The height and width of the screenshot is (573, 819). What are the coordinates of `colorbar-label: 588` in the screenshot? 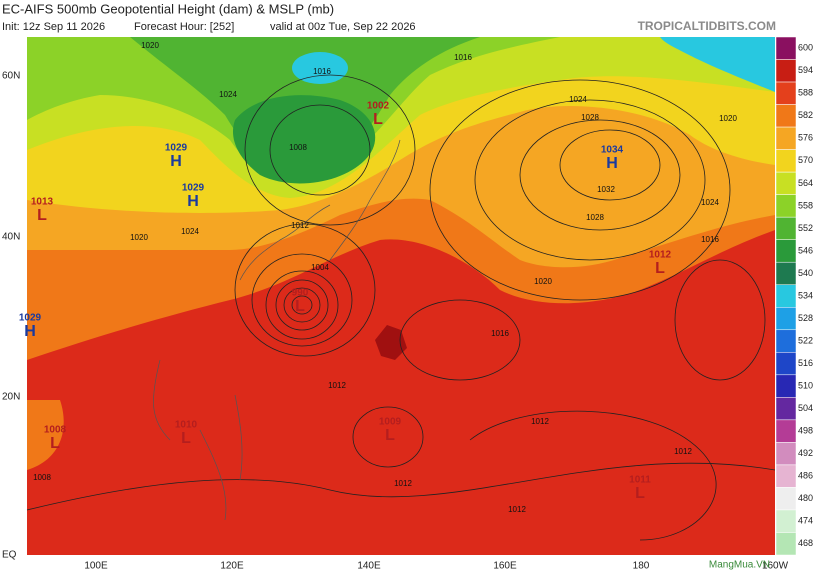 It's located at (805, 93).